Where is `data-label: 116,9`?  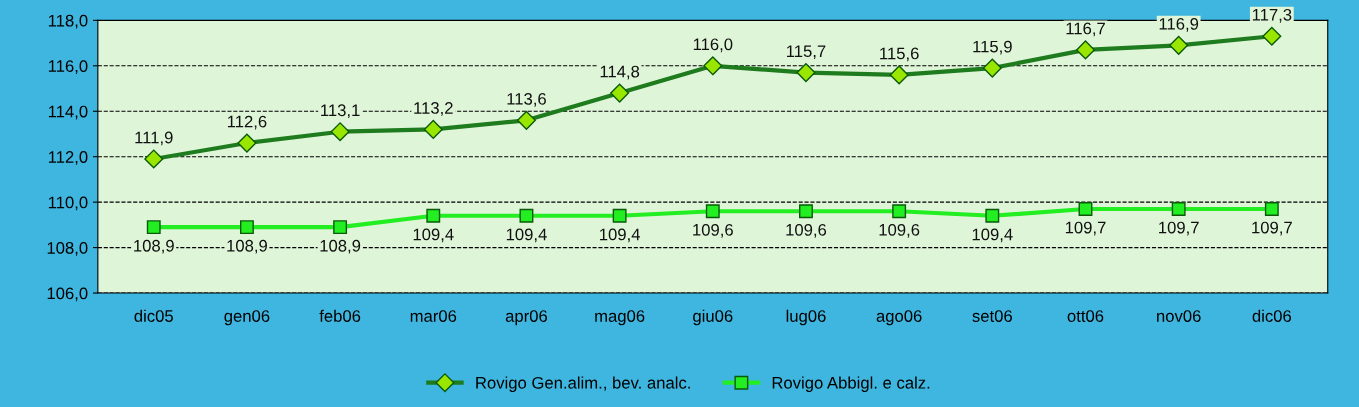
data-label: 116,9 is located at coordinates (1179, 24).